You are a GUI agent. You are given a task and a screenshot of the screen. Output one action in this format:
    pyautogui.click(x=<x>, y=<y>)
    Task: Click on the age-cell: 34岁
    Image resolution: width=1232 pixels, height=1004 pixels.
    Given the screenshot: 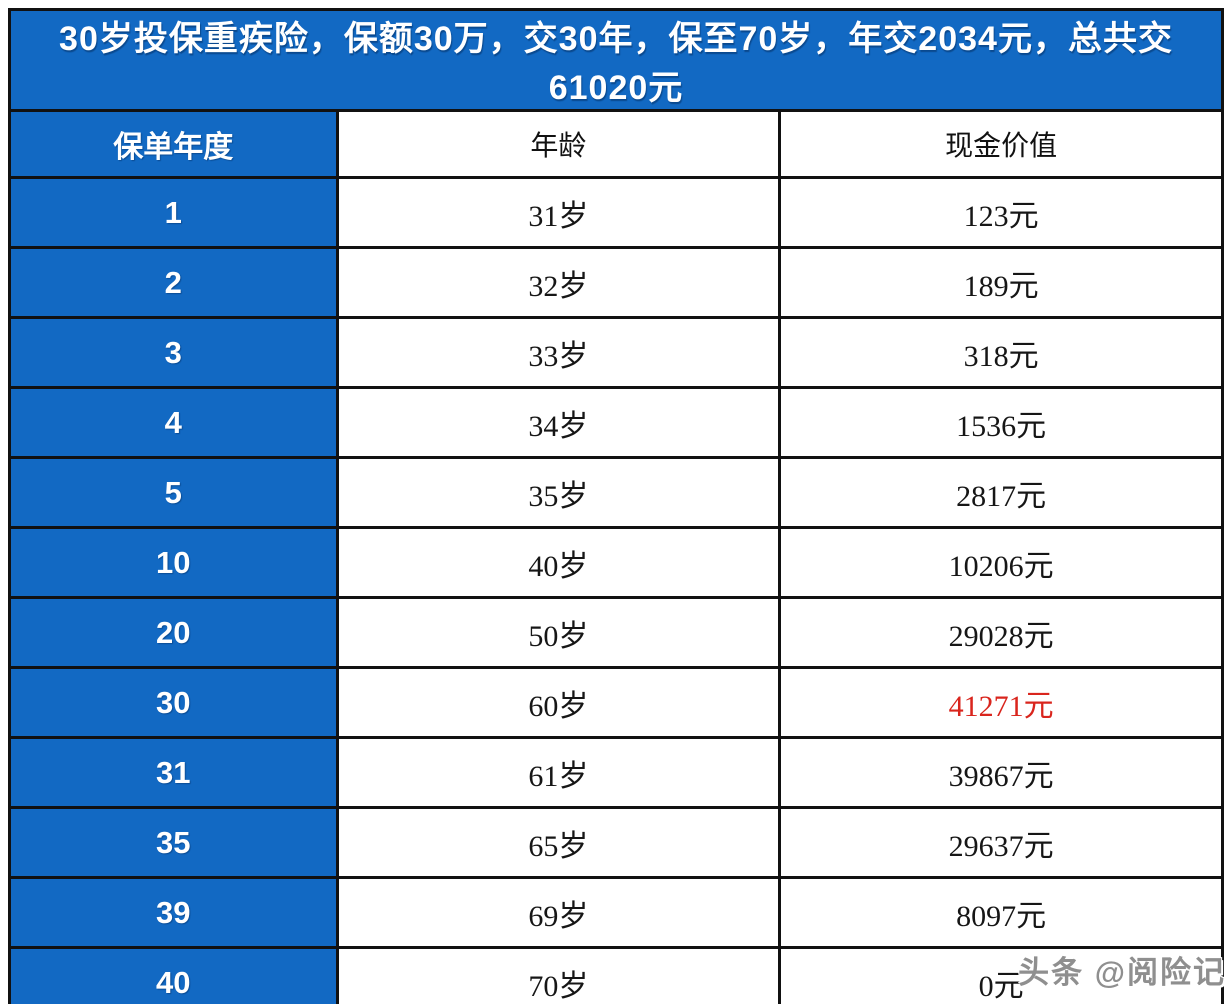 What is the action you would take?
    pyautogui.click(x=558, y=422)
    